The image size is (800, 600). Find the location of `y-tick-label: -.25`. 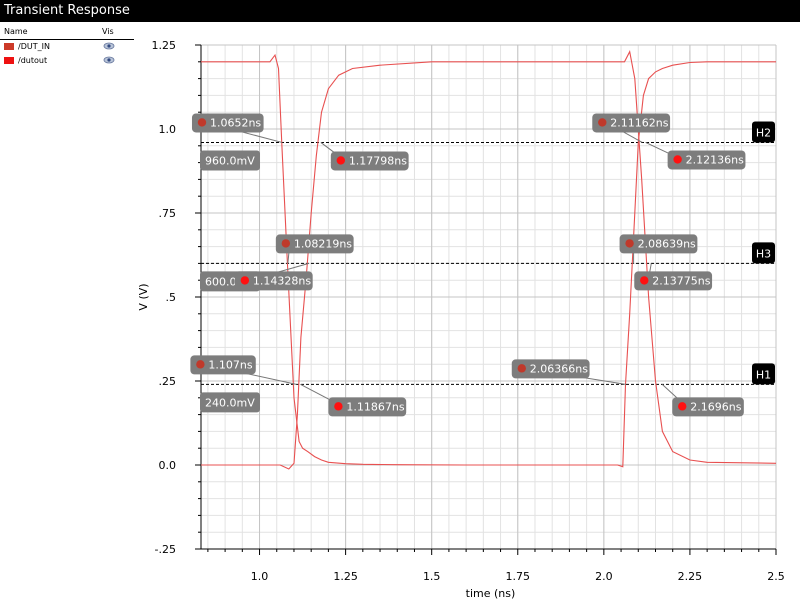

y-tick-label: -.25 is located at coordinates (165, 549).